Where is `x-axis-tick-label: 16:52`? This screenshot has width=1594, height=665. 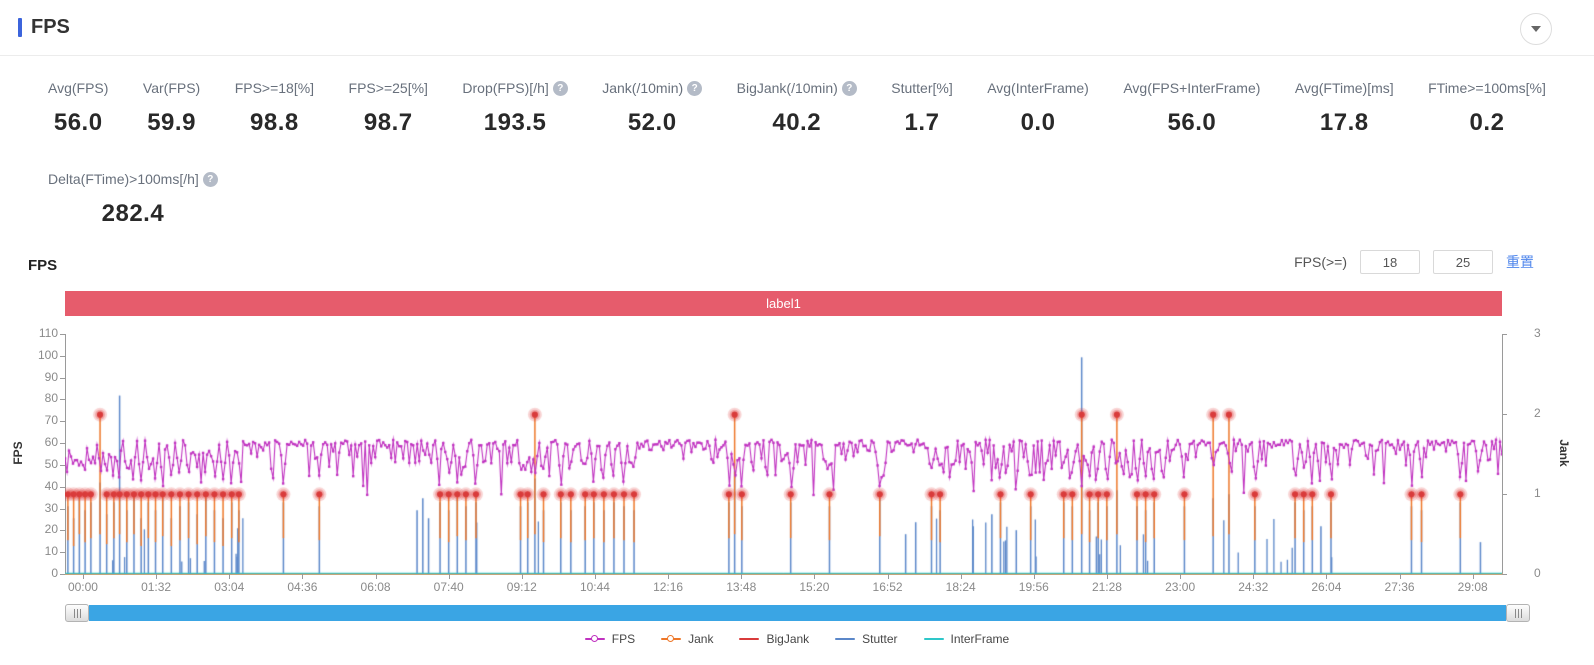 x-axis-tick-label: 16:52 is located at coordinates (887, 587).